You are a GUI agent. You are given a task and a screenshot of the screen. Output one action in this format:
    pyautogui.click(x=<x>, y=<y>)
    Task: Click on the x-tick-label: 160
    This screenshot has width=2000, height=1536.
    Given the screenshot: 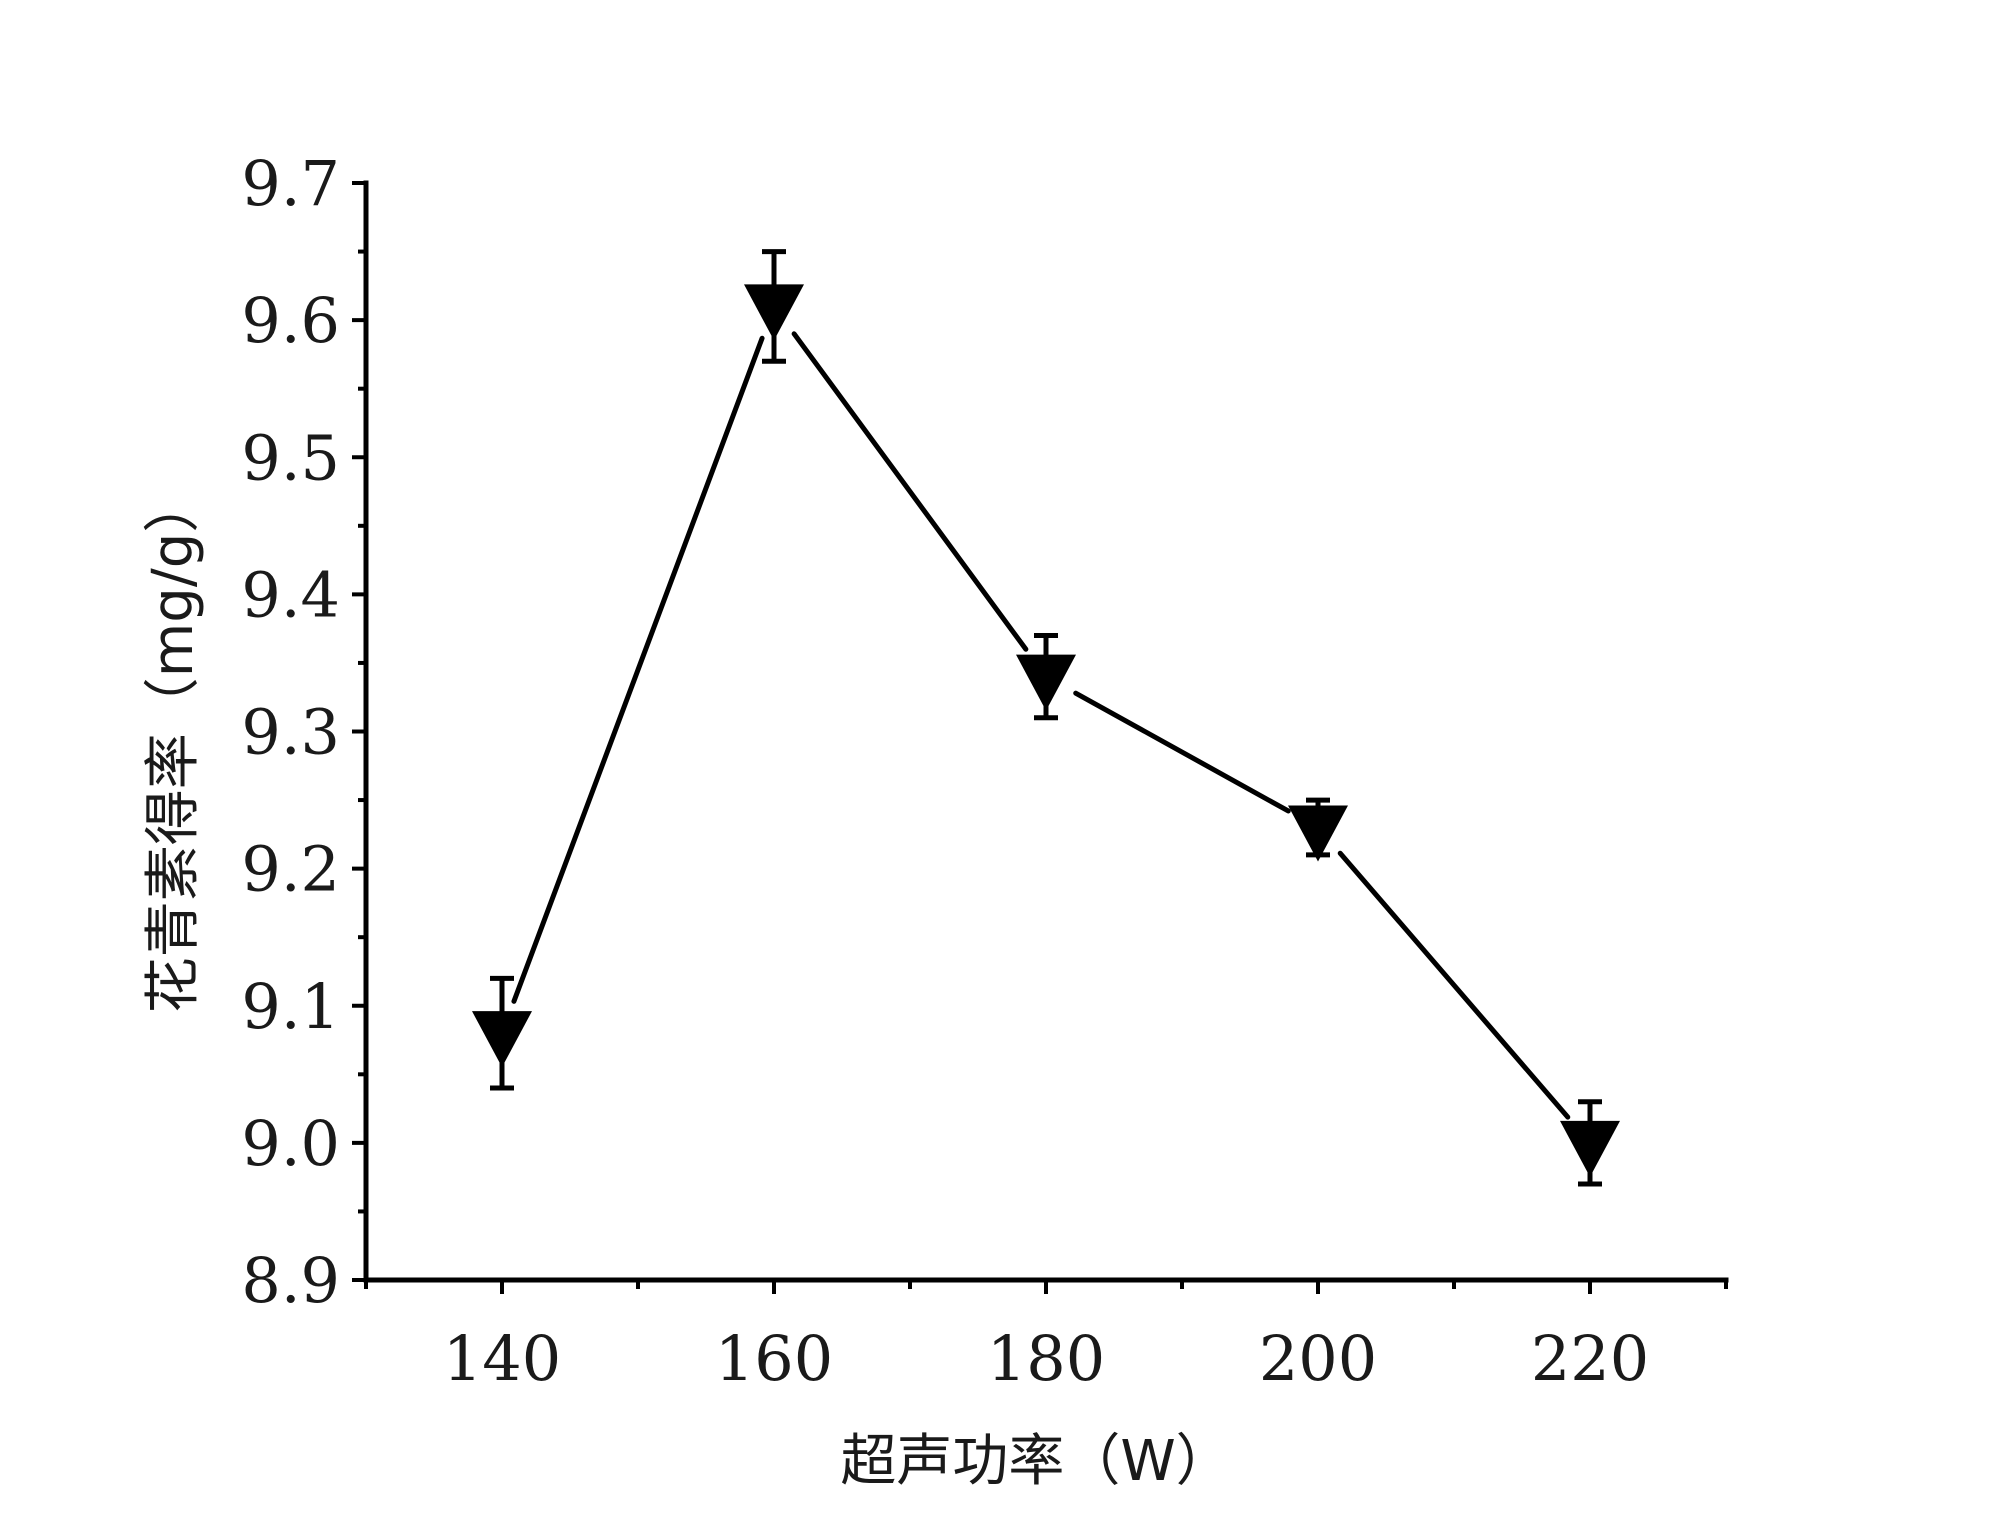 What is the action you would take?
    pyautogui.click(x=774, y=1358)
    